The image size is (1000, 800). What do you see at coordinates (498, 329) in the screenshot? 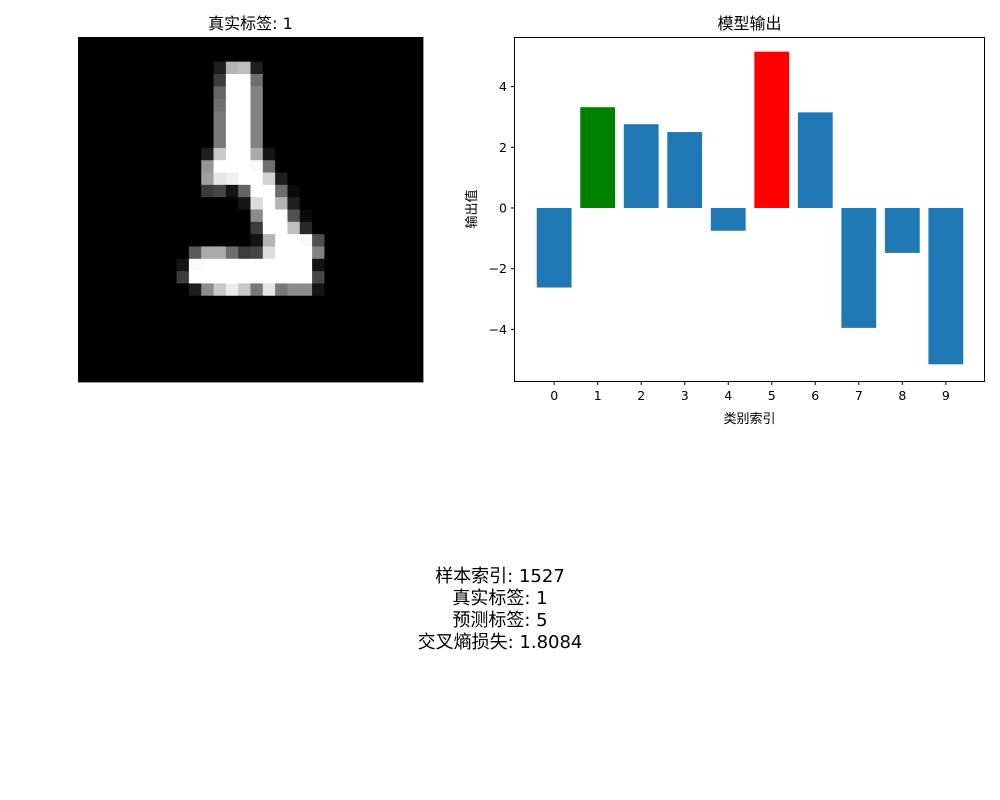
I see `y-tick-label: −4` at bounding box center [498, 329].